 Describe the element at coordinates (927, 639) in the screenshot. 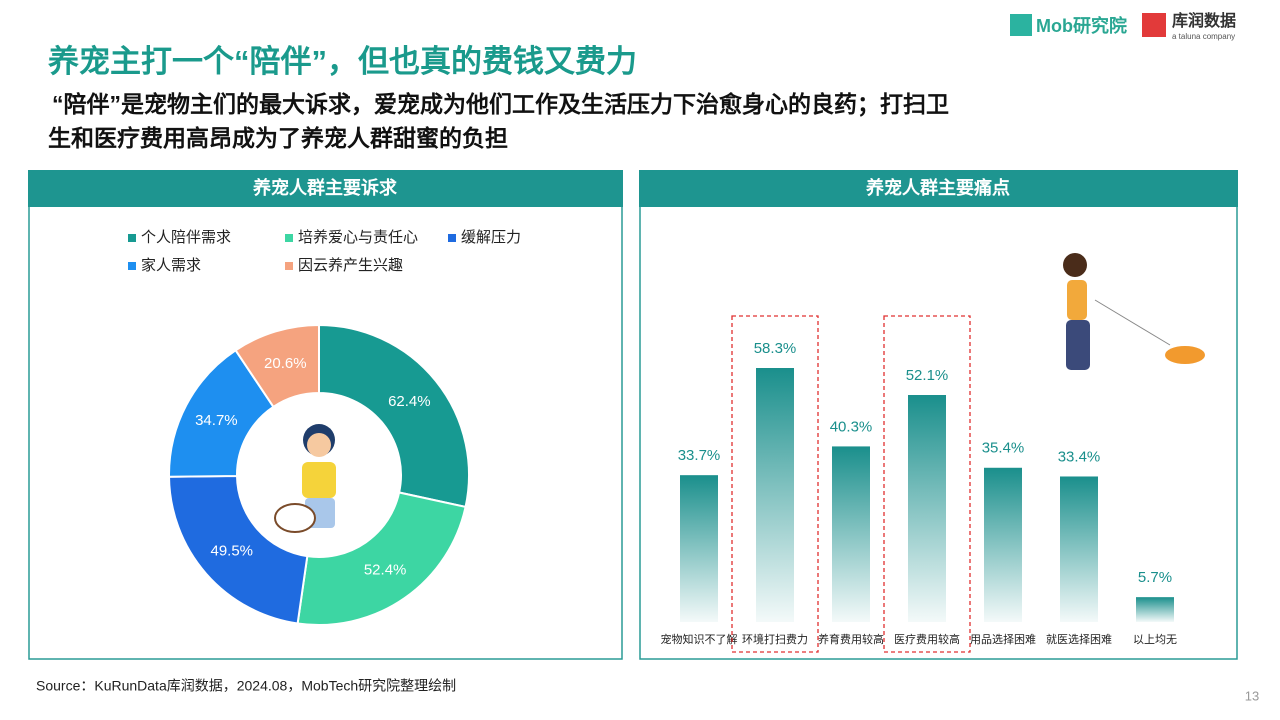

I see `x-tick-label: 医疗费用较高` at that location.